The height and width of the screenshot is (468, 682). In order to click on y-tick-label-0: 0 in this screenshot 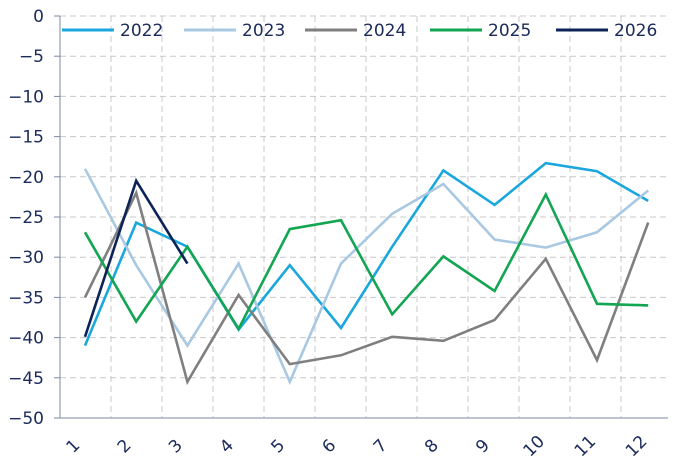, I will do `click(38, 17)`.